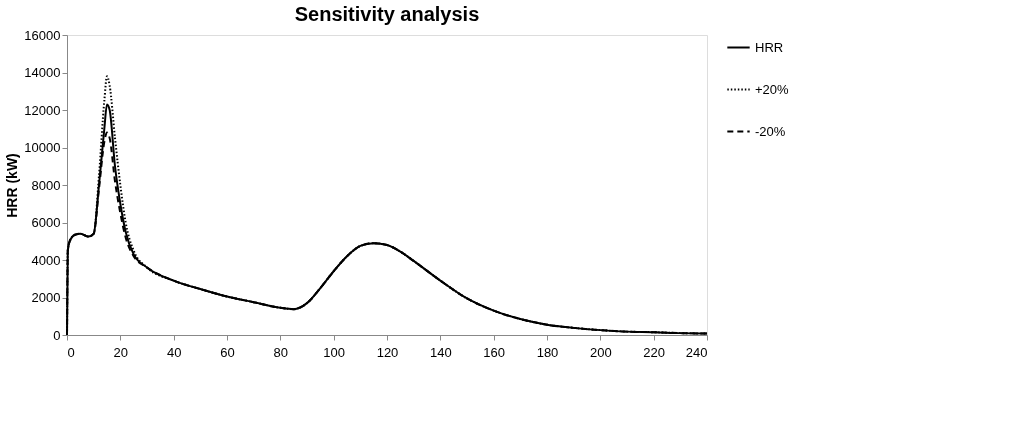 This screenshot has width=1012, height=433. What do you see at coordinates (654, 352) in the screenshot?
I see `x-tick-label: 220` at bounding box center [654, 352].